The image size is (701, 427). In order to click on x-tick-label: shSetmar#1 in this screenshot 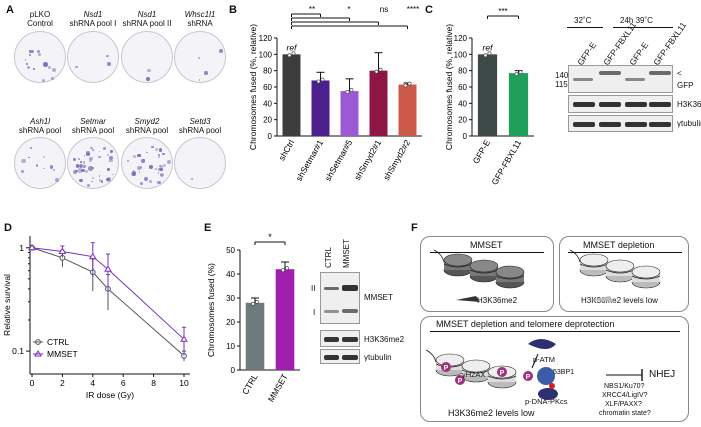, I will do `click(310, 160)`.